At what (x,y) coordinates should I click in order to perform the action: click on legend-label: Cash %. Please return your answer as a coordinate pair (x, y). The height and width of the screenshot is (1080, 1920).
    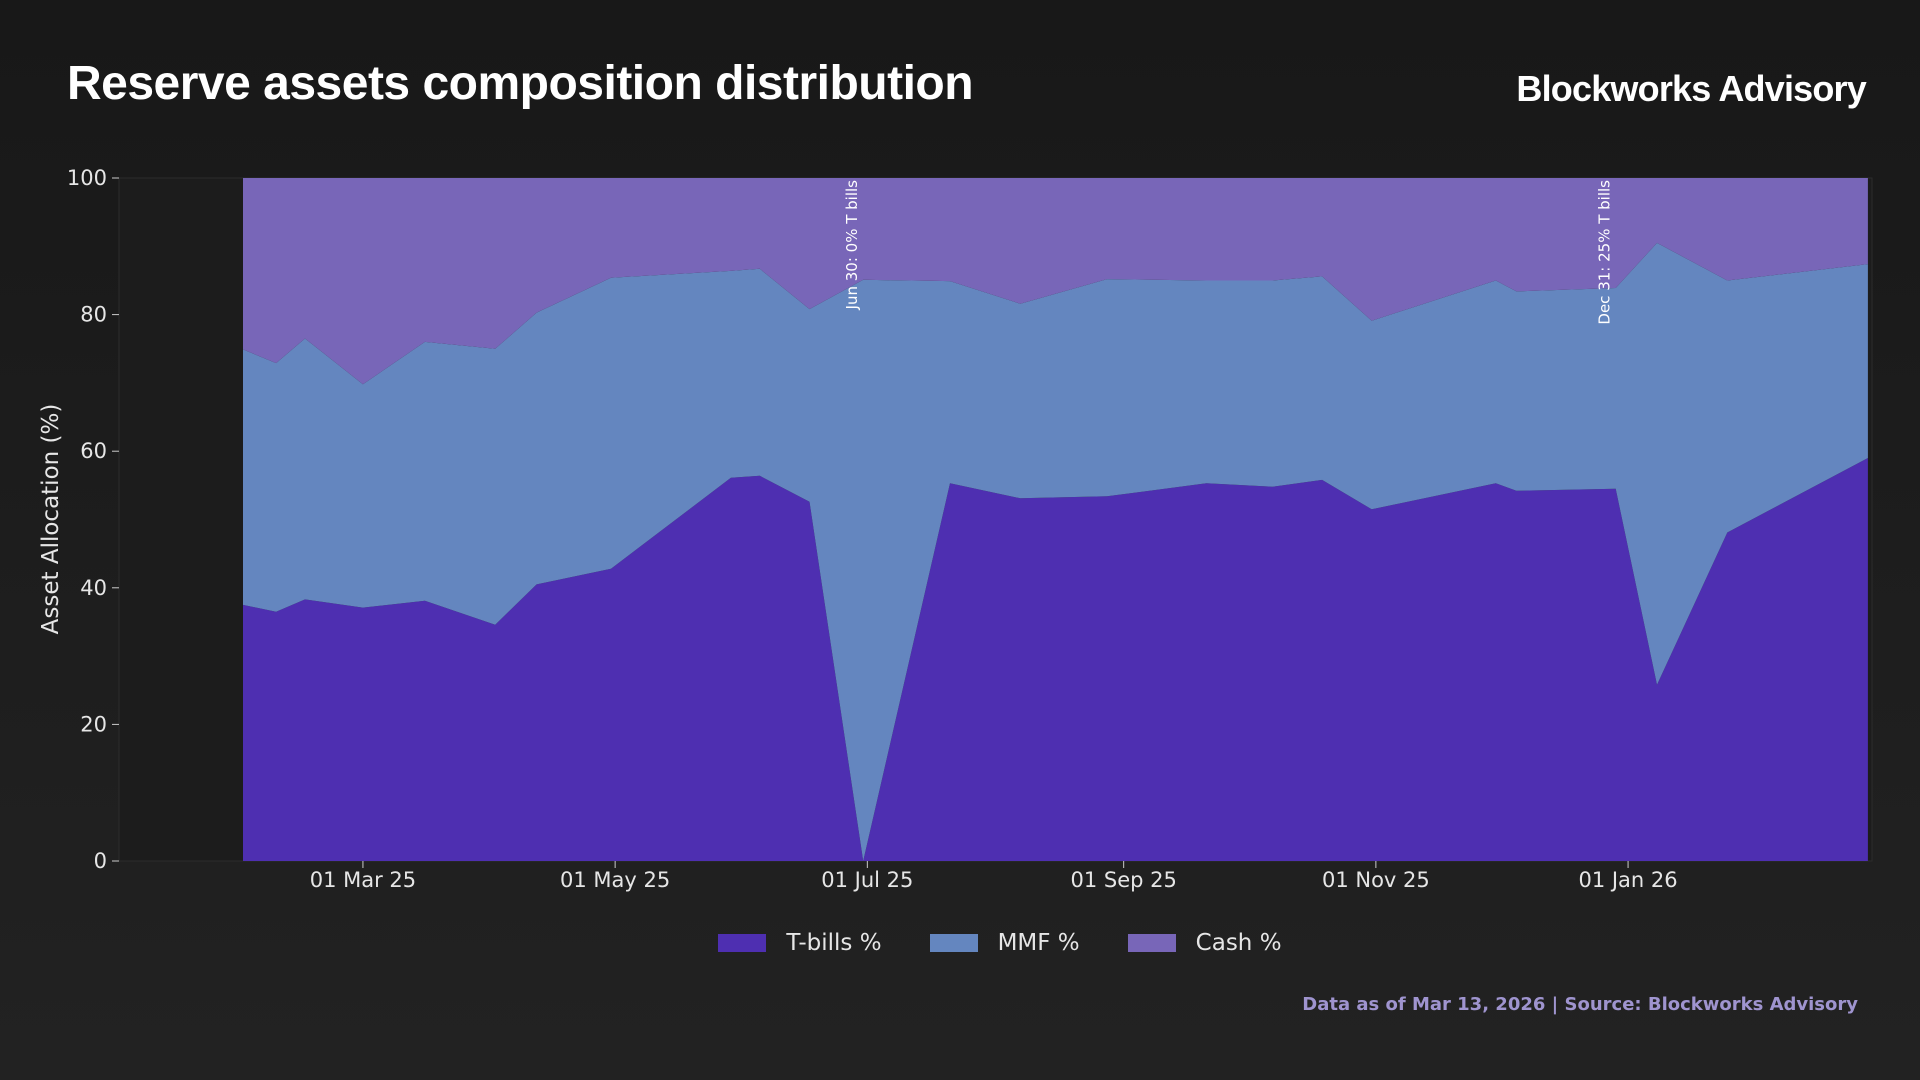
    Looking at the image, I should click on (1238, 943).